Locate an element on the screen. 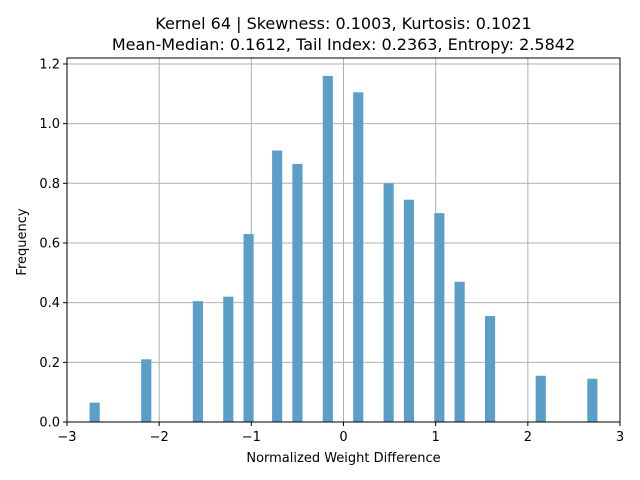 This screenshot has height=480, width=640. x-tick-label: 2 is located at coordinates (528, 437).